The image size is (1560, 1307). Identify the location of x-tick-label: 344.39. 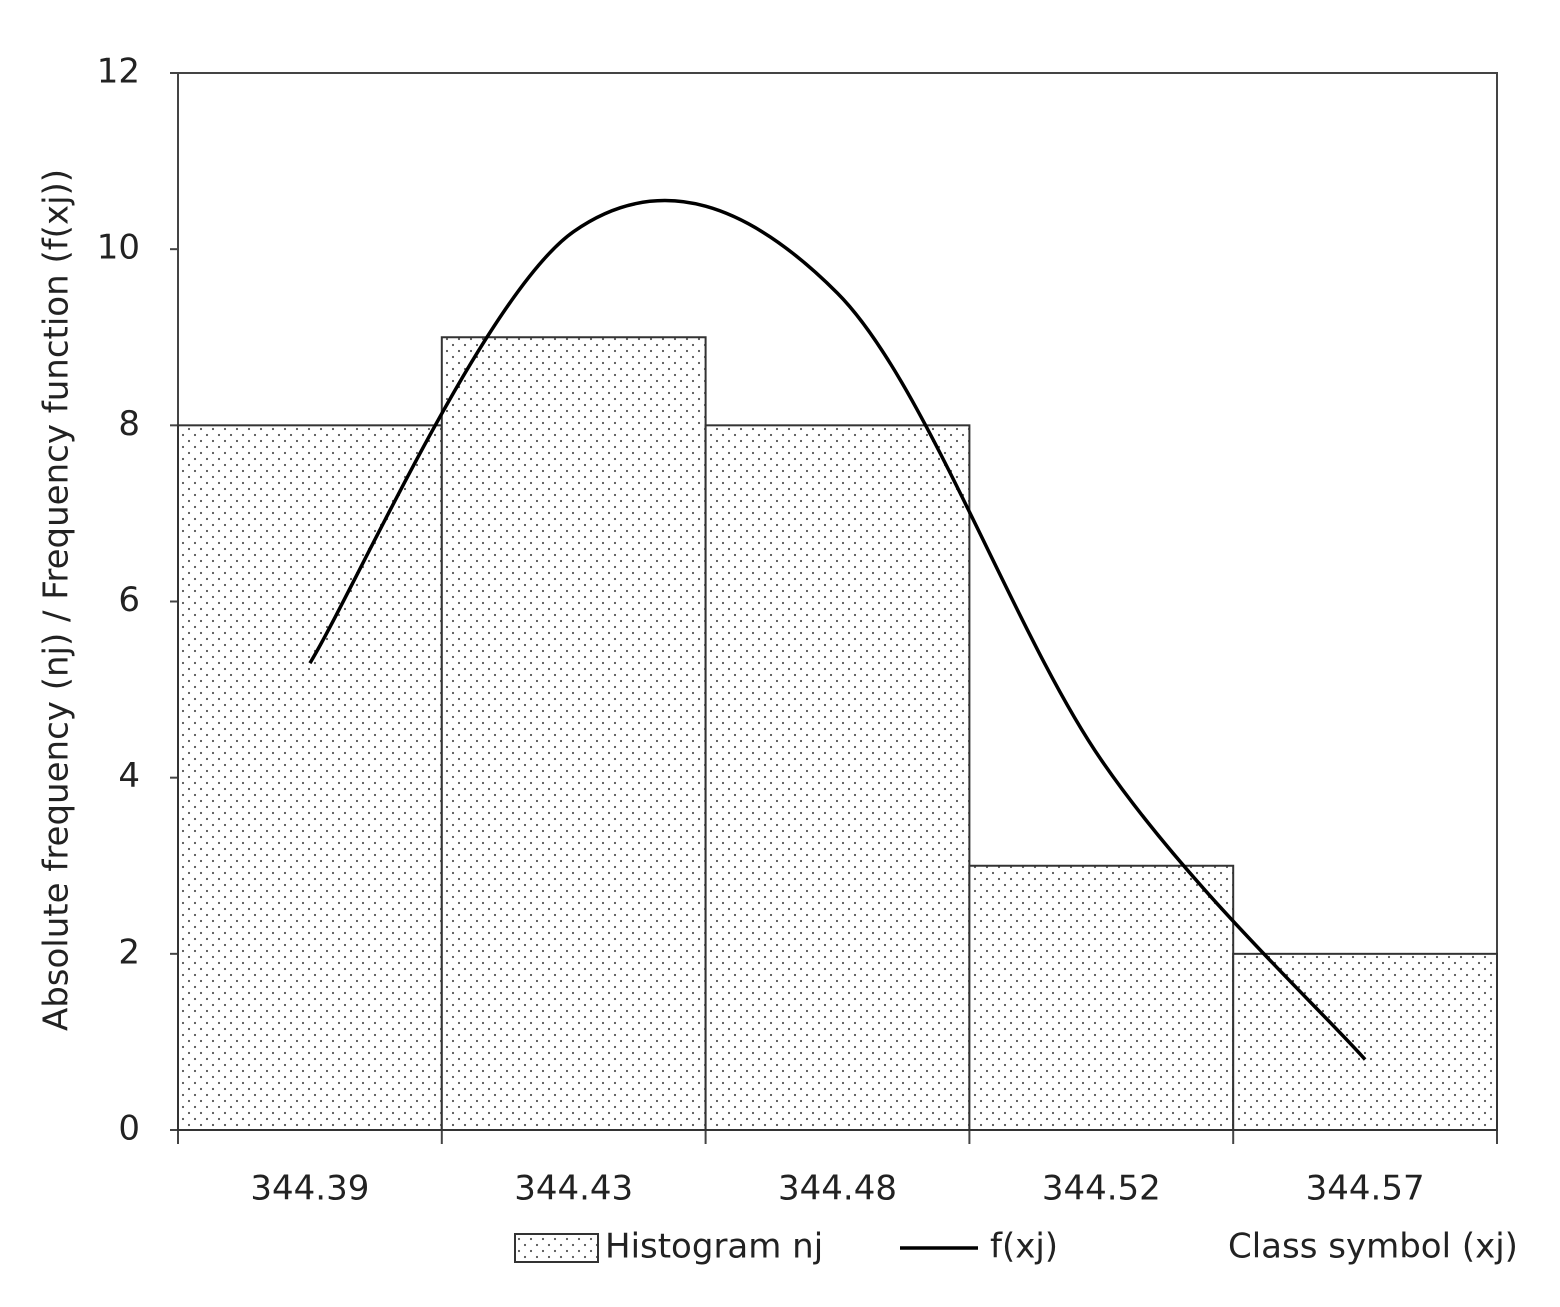
(309, 1189).